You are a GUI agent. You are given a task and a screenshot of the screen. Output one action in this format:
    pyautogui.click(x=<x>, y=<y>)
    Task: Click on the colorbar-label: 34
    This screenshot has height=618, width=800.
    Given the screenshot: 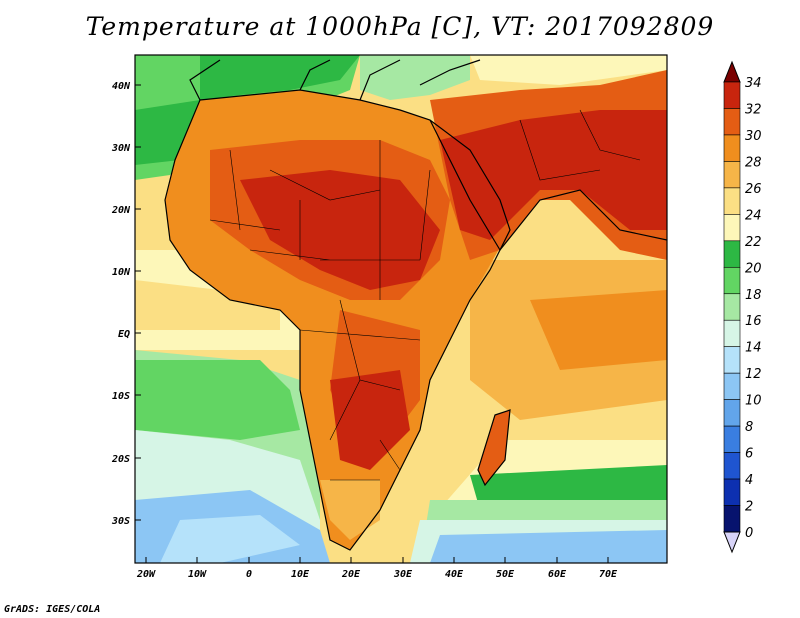 What is the action you would take?
    pyautogui.click(x=753, y=83)
    